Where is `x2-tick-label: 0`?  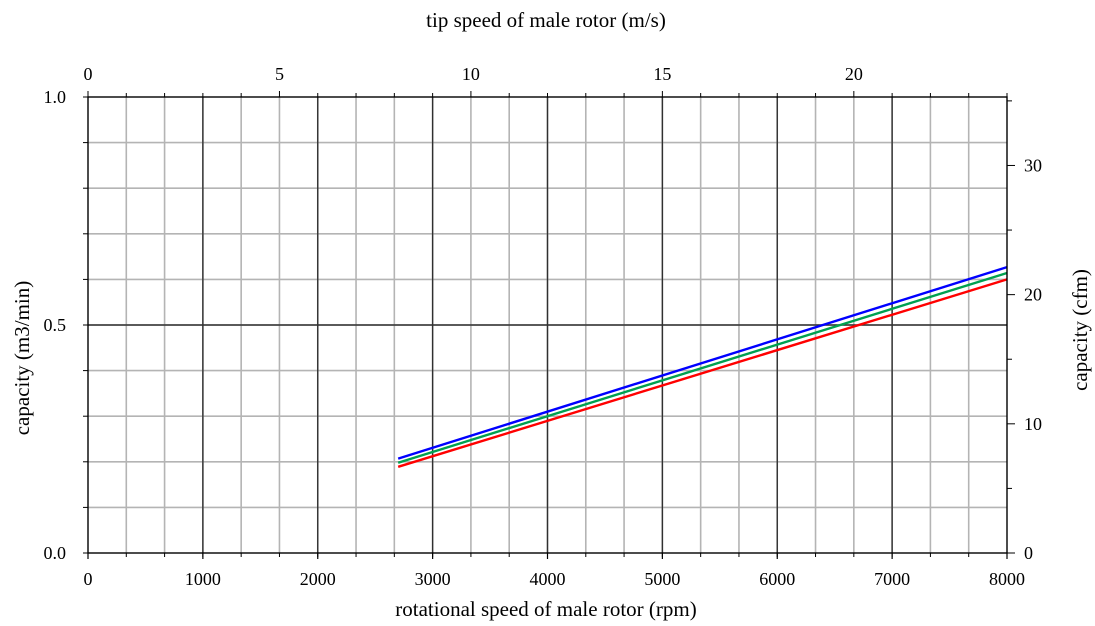 x2-tick-label: 0 is located at coordinates (88, 74).